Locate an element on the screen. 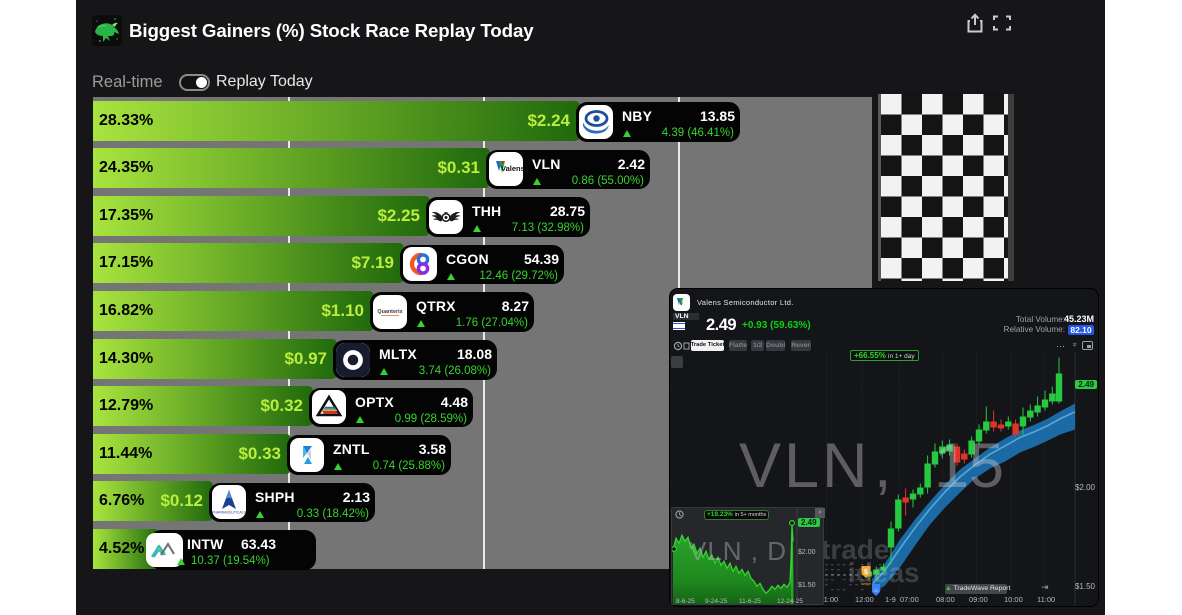 The width and height of the screenshot is (1182, 615). svg-text: V is located at coordinates (681, 303).